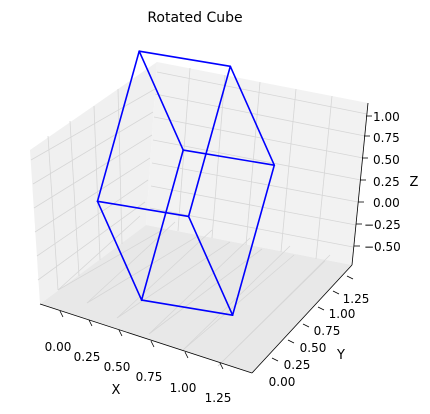  I want to click on x-axis-line, so click(146, 338).